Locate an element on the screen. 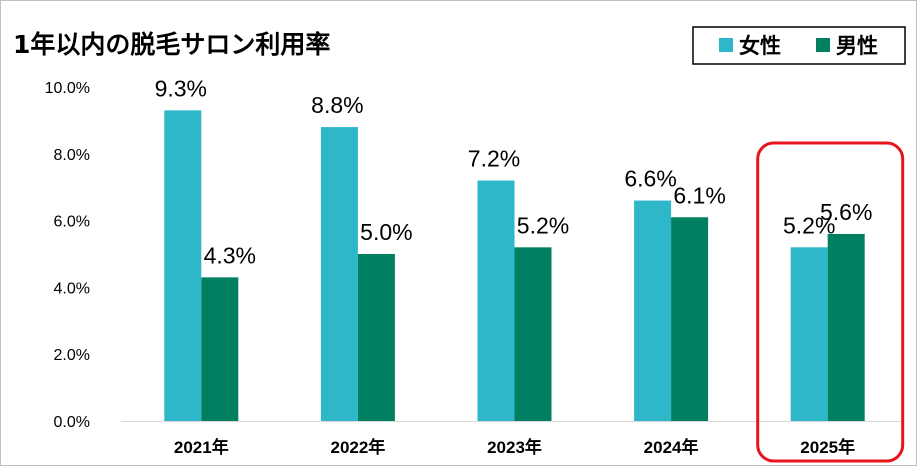  y-tick-label-5: 10.0% is located at coordinates (67, 88).